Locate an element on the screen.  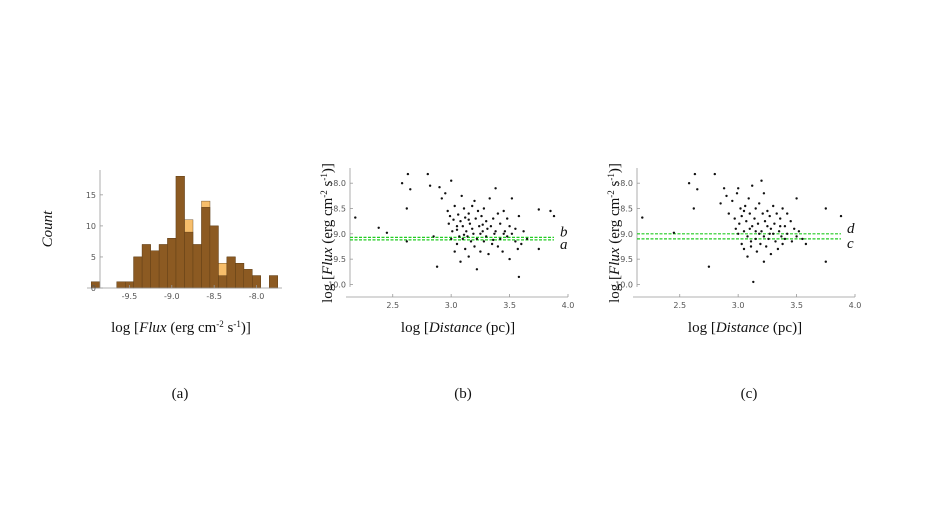
x-tick-label: 3.5 is located at coordinates (796, 305).